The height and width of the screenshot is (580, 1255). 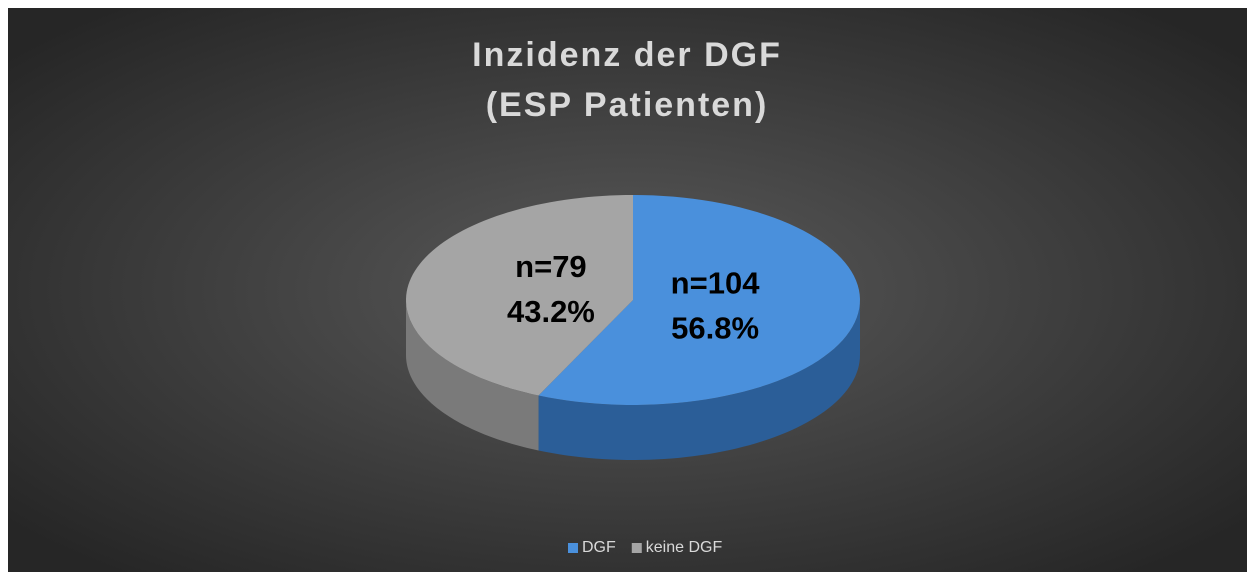 What do you see at coordinates (551, 311) in the screenshot?
I see `percent-label: 43.2%` at bounding box center [551, 311].